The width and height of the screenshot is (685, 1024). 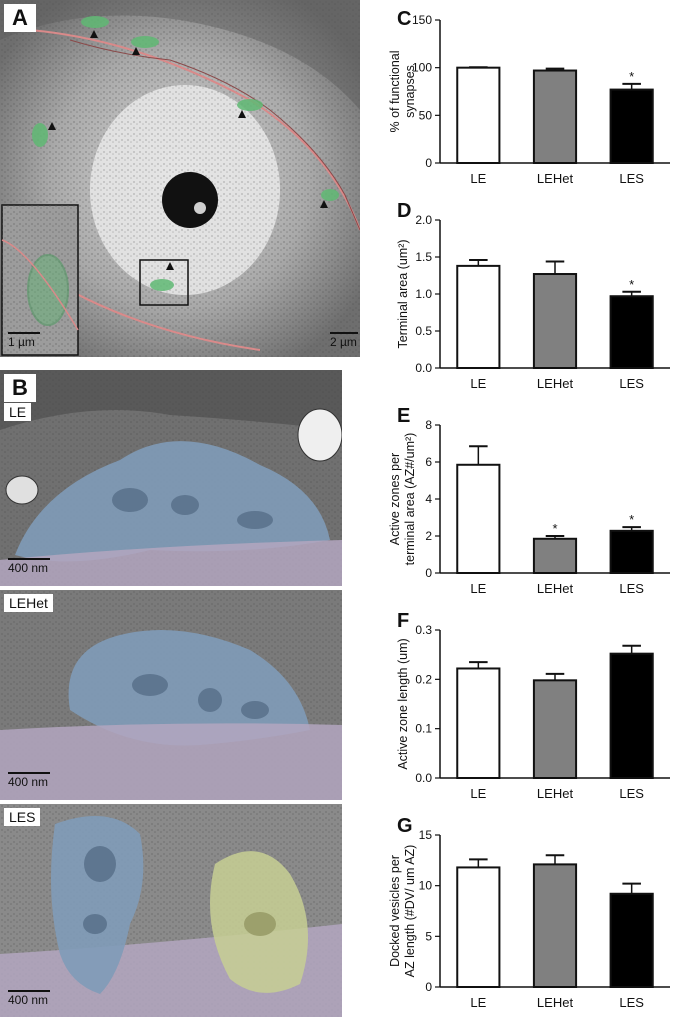 What do you see at coordinates (423, 294) in the screenshot?
I see `y-tick-label: 1.0` at bounding box center [423, 294].